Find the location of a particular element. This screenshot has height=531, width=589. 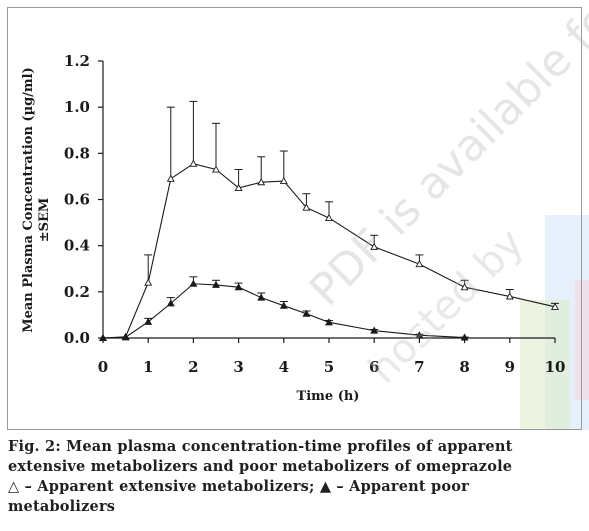

watermark-band-pink is located at coordinates (582, 340).